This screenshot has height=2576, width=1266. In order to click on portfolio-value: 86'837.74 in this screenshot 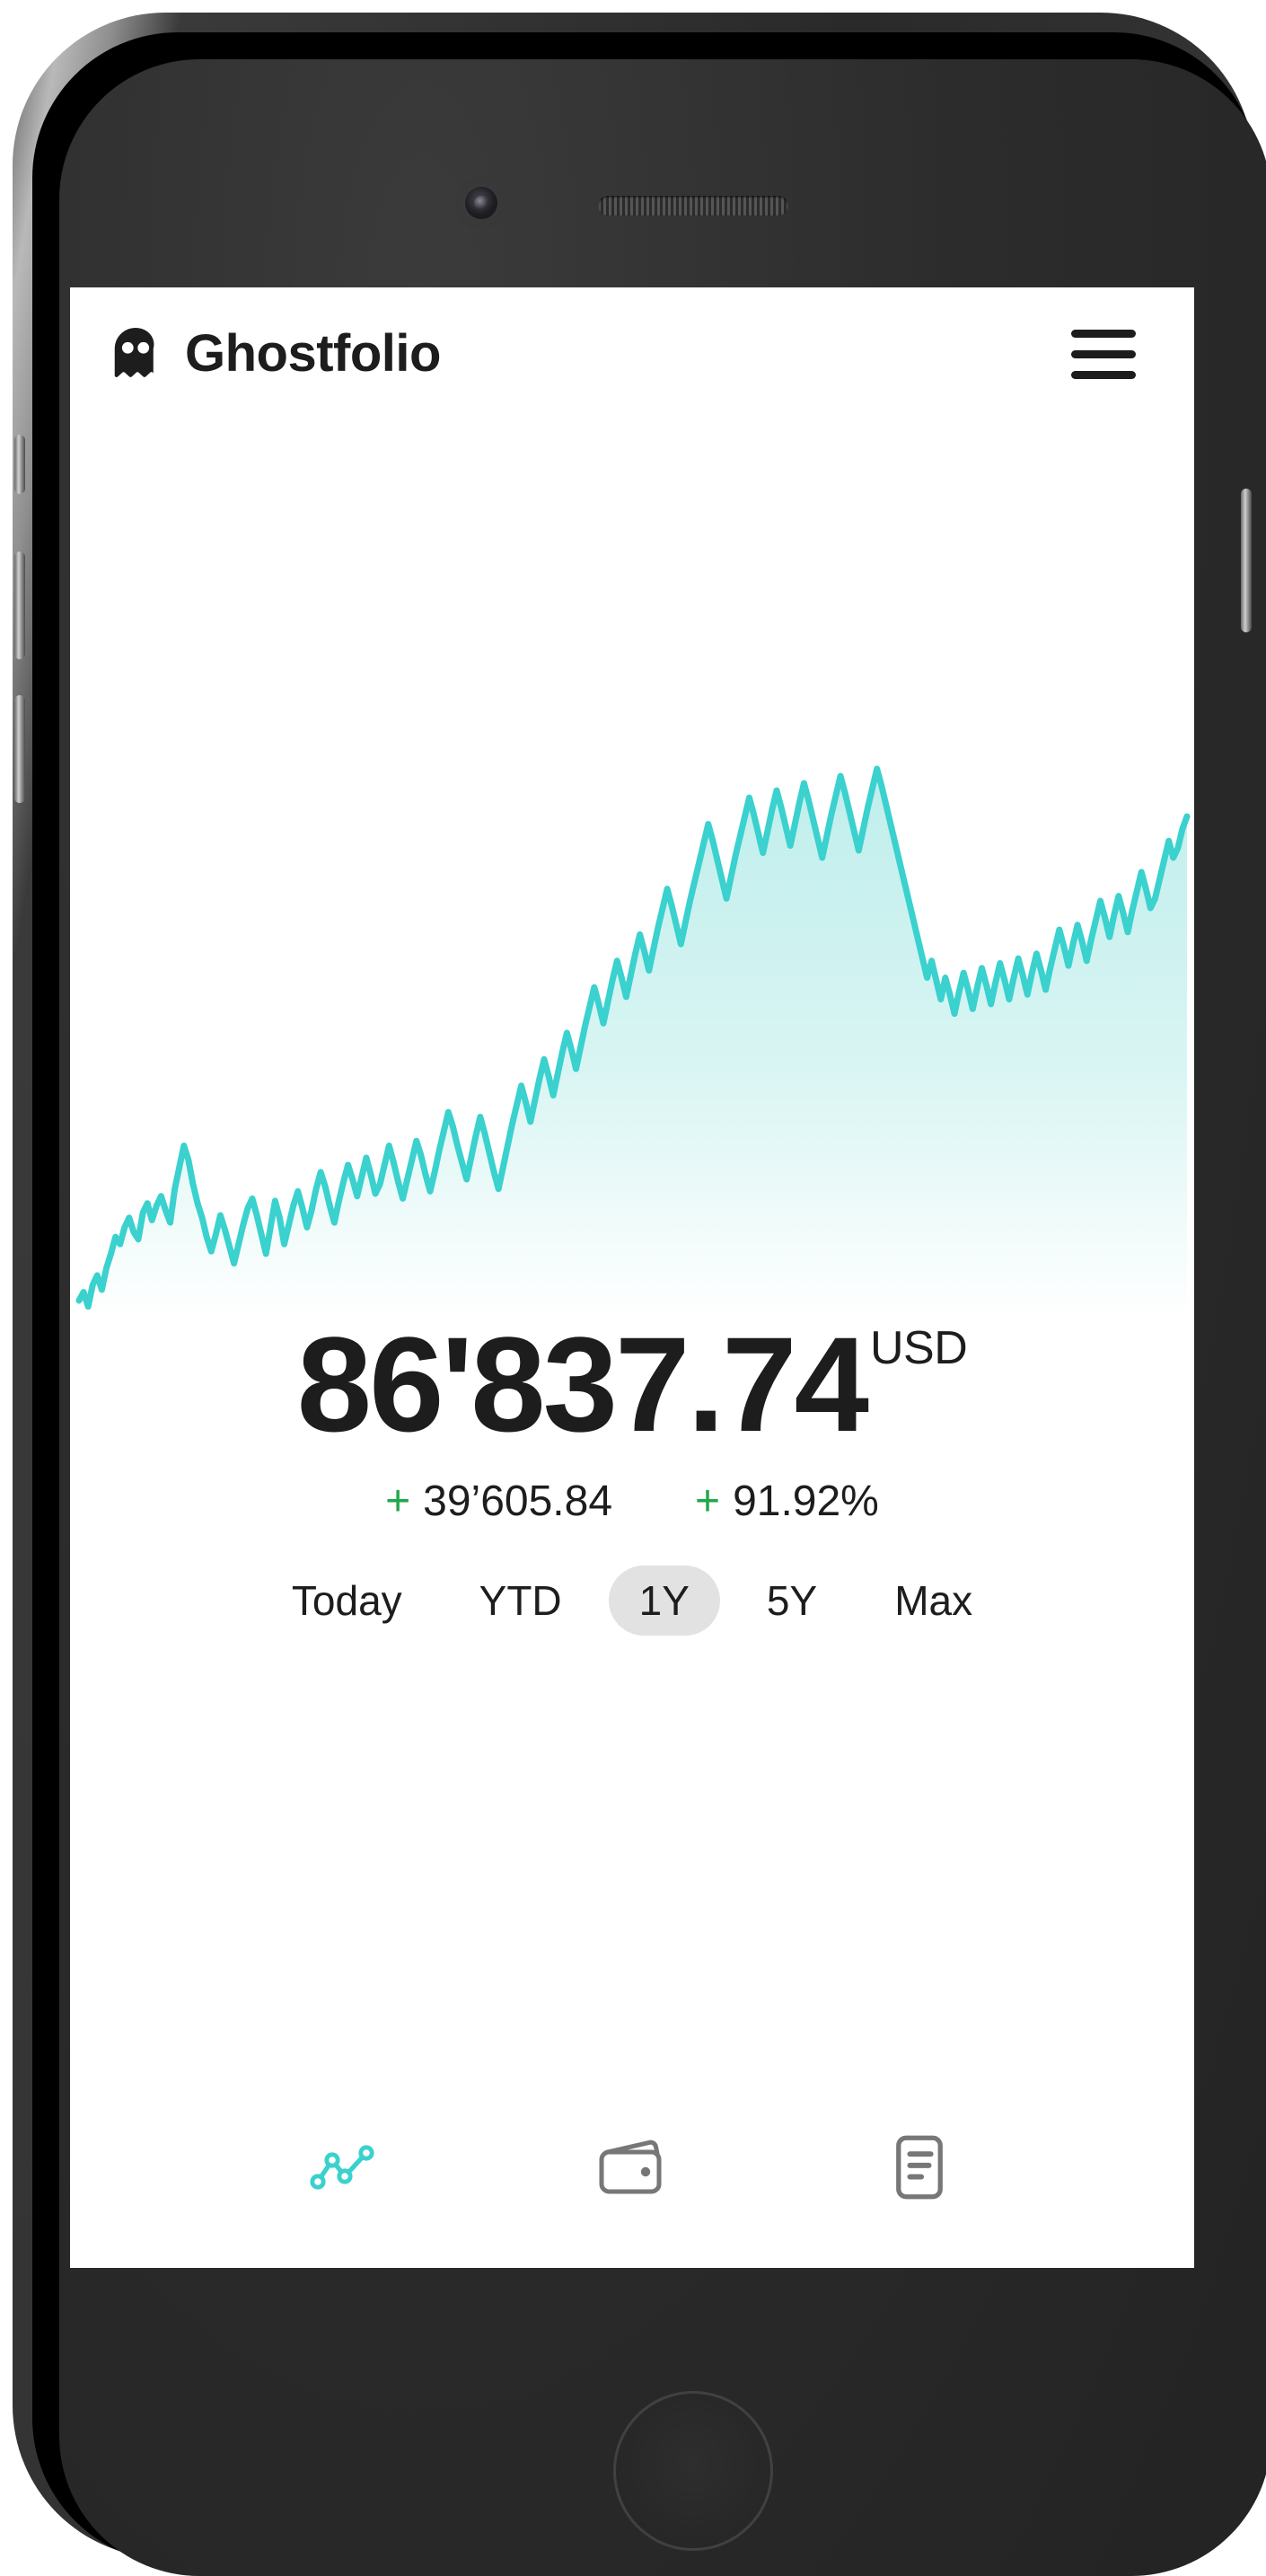, I will do `click(582, 1384)`.